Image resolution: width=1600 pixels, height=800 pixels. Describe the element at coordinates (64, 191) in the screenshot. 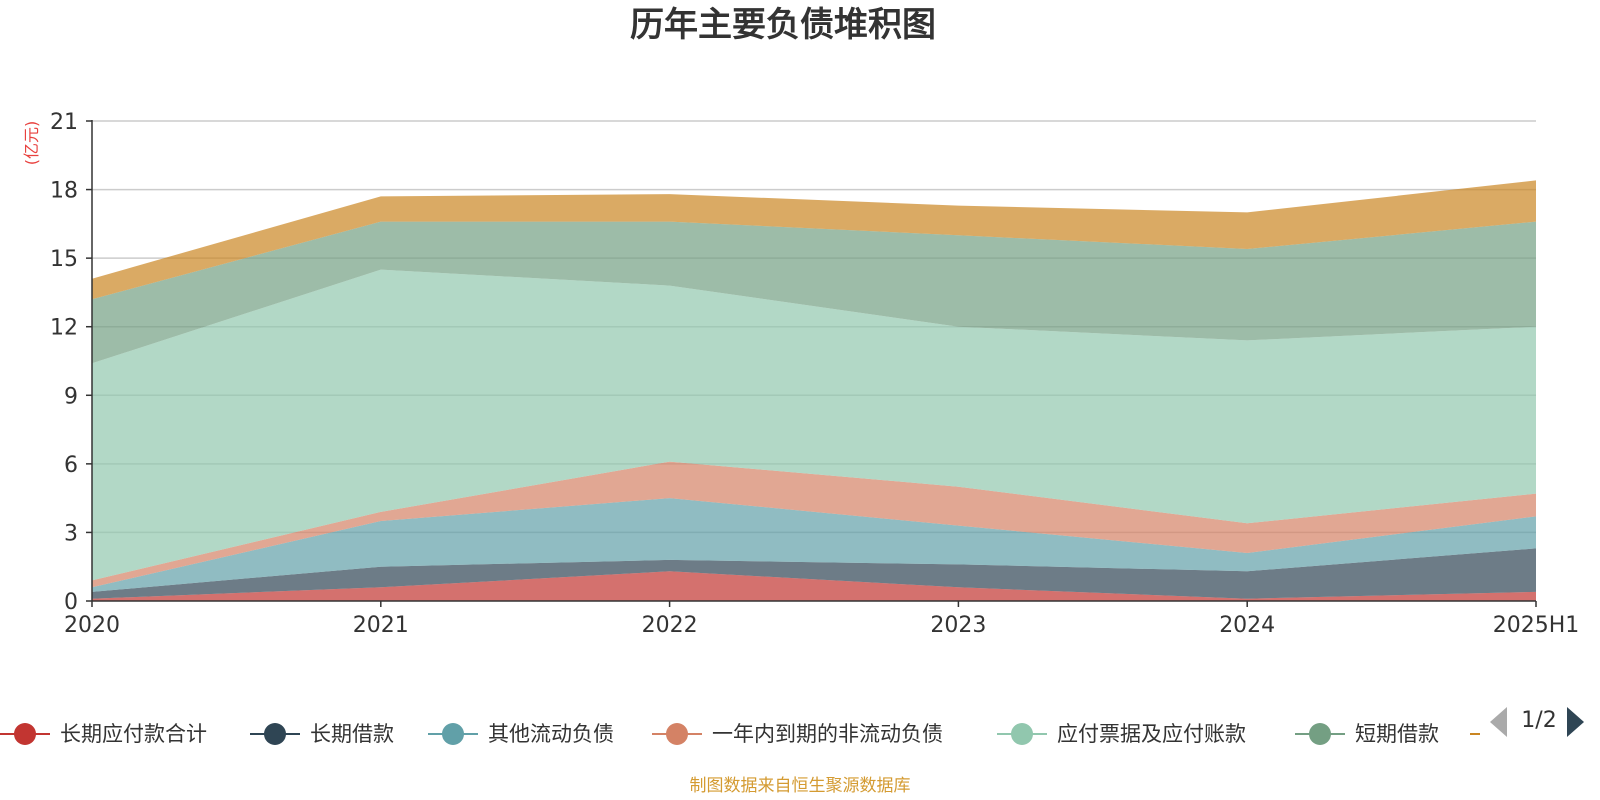

I see `y-tick-label: 18` at that location.